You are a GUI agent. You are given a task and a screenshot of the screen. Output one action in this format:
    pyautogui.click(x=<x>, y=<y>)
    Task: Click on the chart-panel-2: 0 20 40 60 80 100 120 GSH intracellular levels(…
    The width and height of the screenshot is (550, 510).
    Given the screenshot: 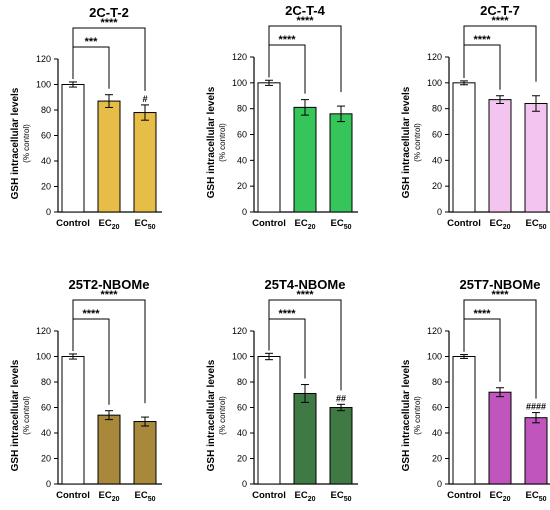 What is the action you would take?
    pyautogui.click(x=282, y=117)
    